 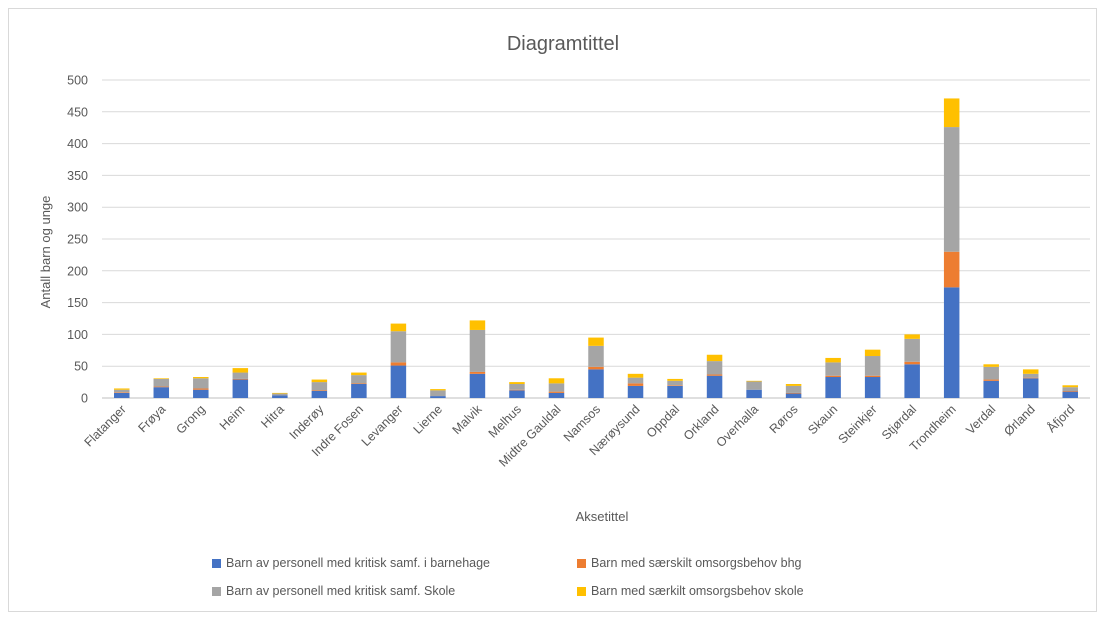 What do you see at coordinates (822, 419) in the screenshot?
I see `x-tick-label: Skaun` at bounding box center [822, 419].